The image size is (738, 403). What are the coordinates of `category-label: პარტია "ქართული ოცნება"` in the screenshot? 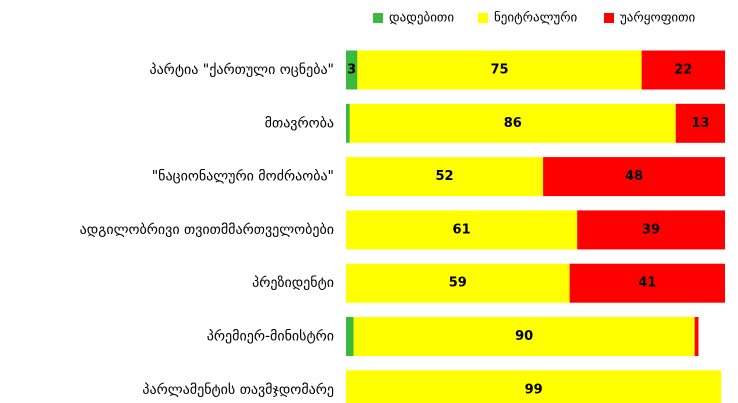 It's located at (241, 69).